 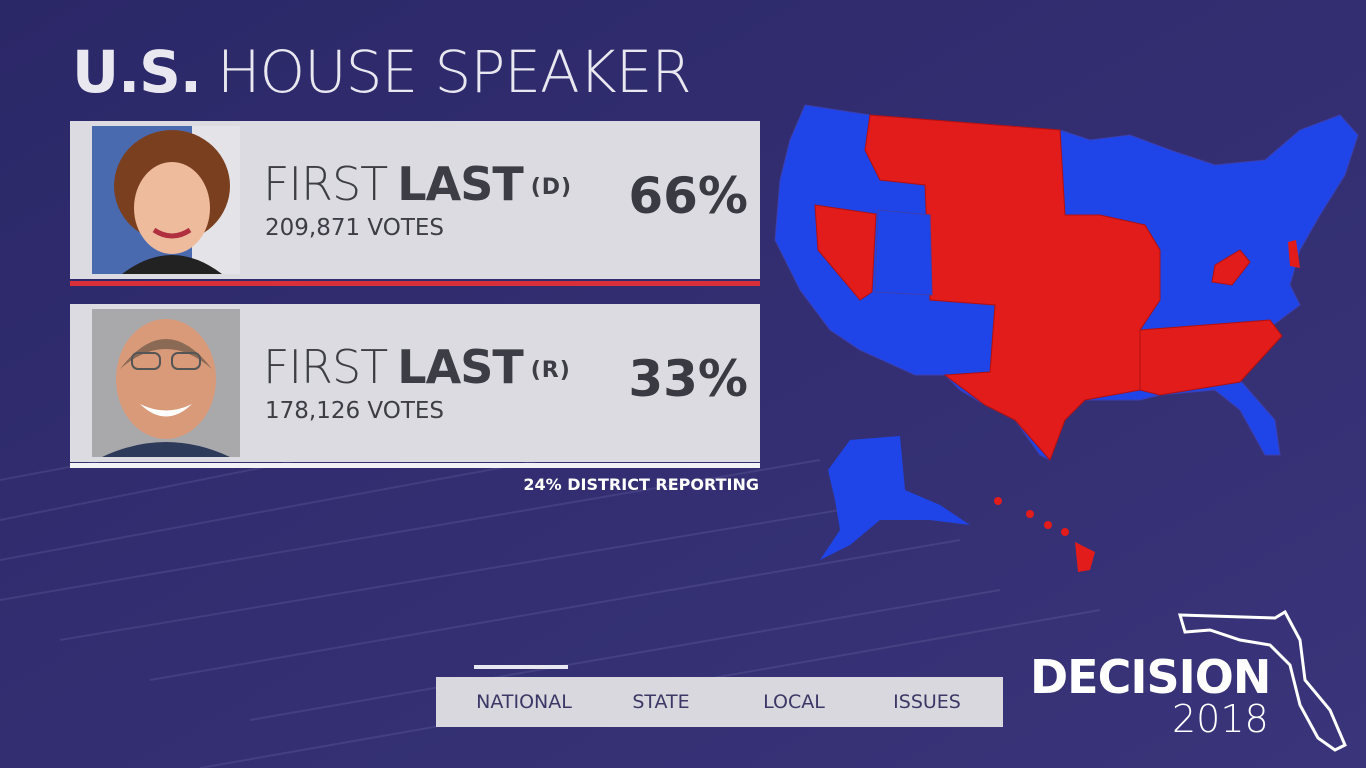 What do you see at coordinates (719, 702) in the screenshot?
I see `nav-bar: NATIONAL STATE LOCAL ISSUES` at bounding box center [719, 702].